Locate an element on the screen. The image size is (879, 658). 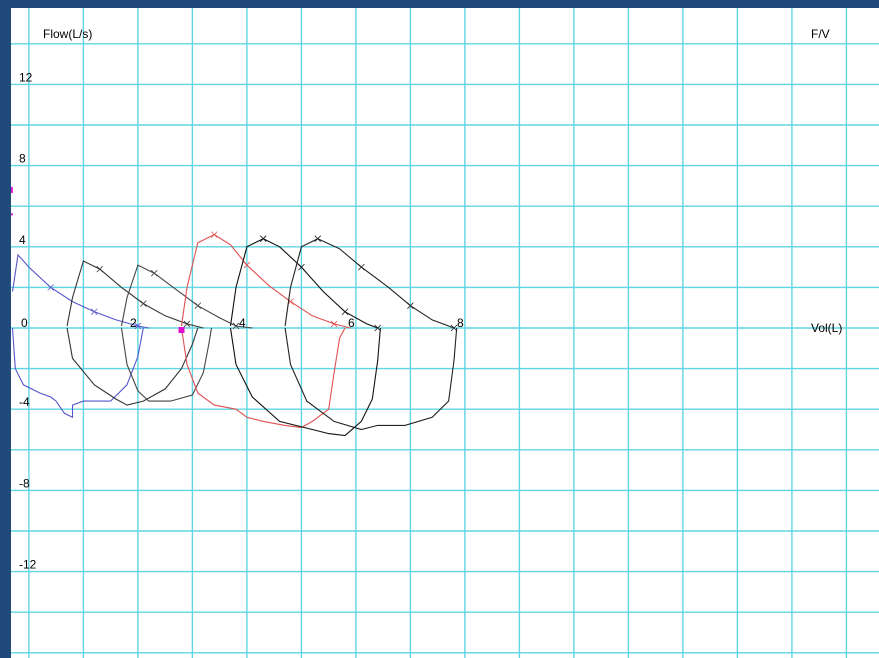
y-tick-label: -4 is located at coordinates (24, 402).